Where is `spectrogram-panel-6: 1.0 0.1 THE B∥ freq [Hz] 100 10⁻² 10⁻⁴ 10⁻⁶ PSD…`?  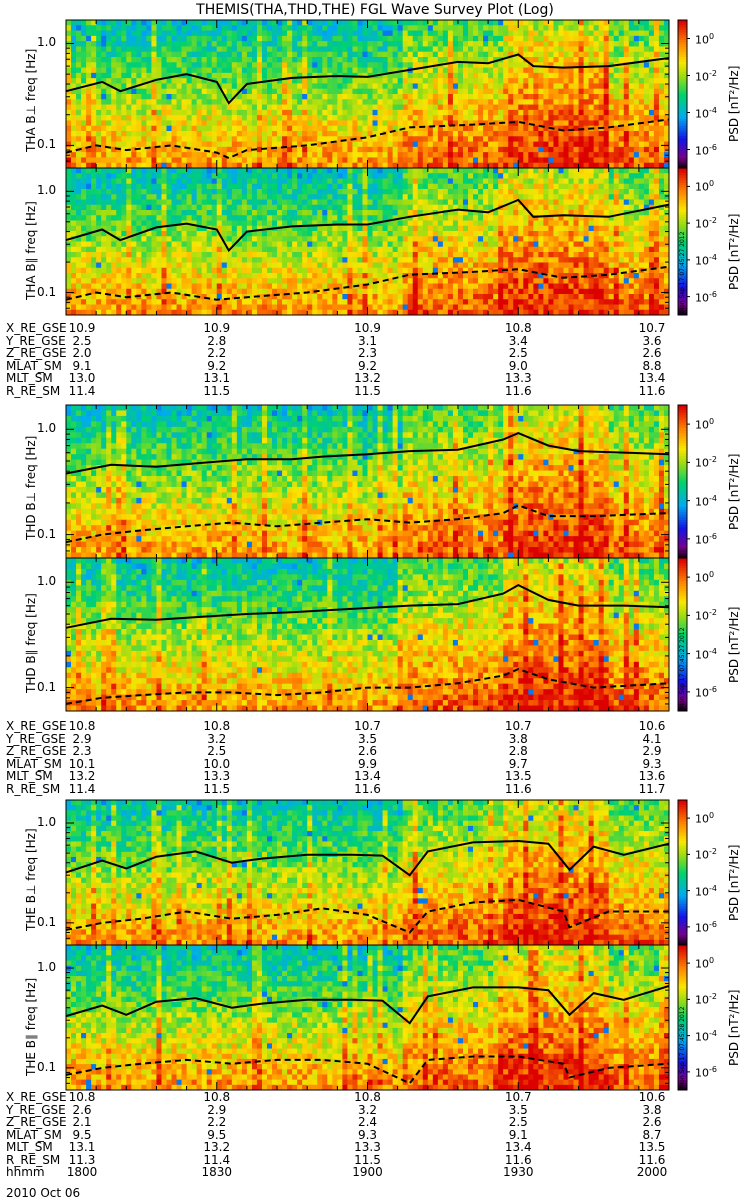 spectrogram-panel-6: 1.0 0.1 THE B∥ freq [Hz] 100 10⁻² 10⁻⁴ 10⁻⁶ PSD… is located at coordinates (375, 1017).